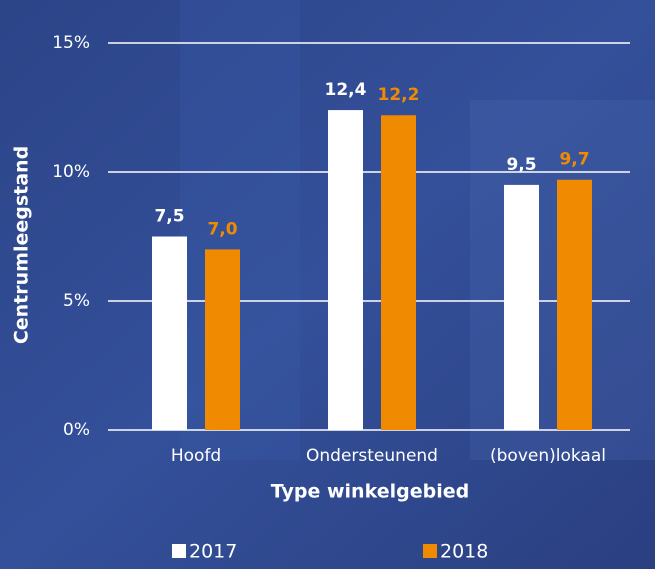 The height and width of the screenshot is (569, 655). Describe the element at coordinates (76, 430) in the screenshot. I see `y-tick-label: 0%` at that location.